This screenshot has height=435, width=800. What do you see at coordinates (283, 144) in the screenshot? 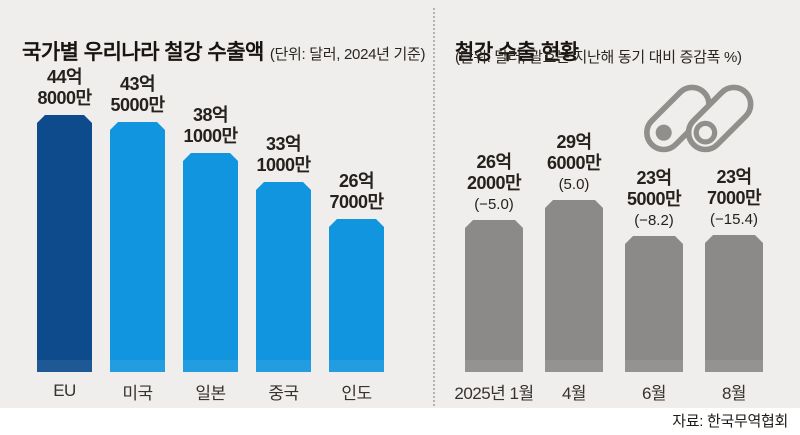
I see `bar-value-line: 33억` at bounding box center [283, 144].